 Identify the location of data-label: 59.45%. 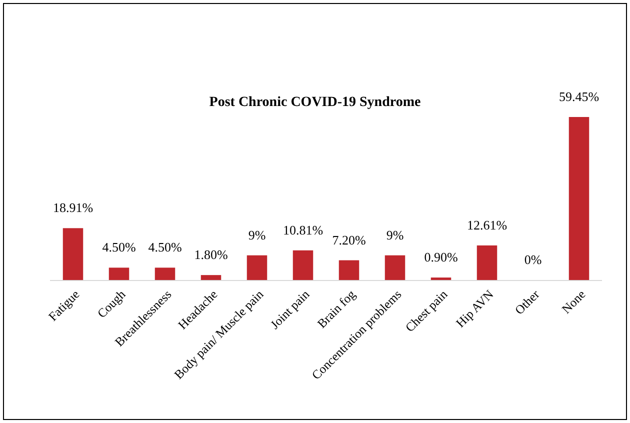
(579, 96).